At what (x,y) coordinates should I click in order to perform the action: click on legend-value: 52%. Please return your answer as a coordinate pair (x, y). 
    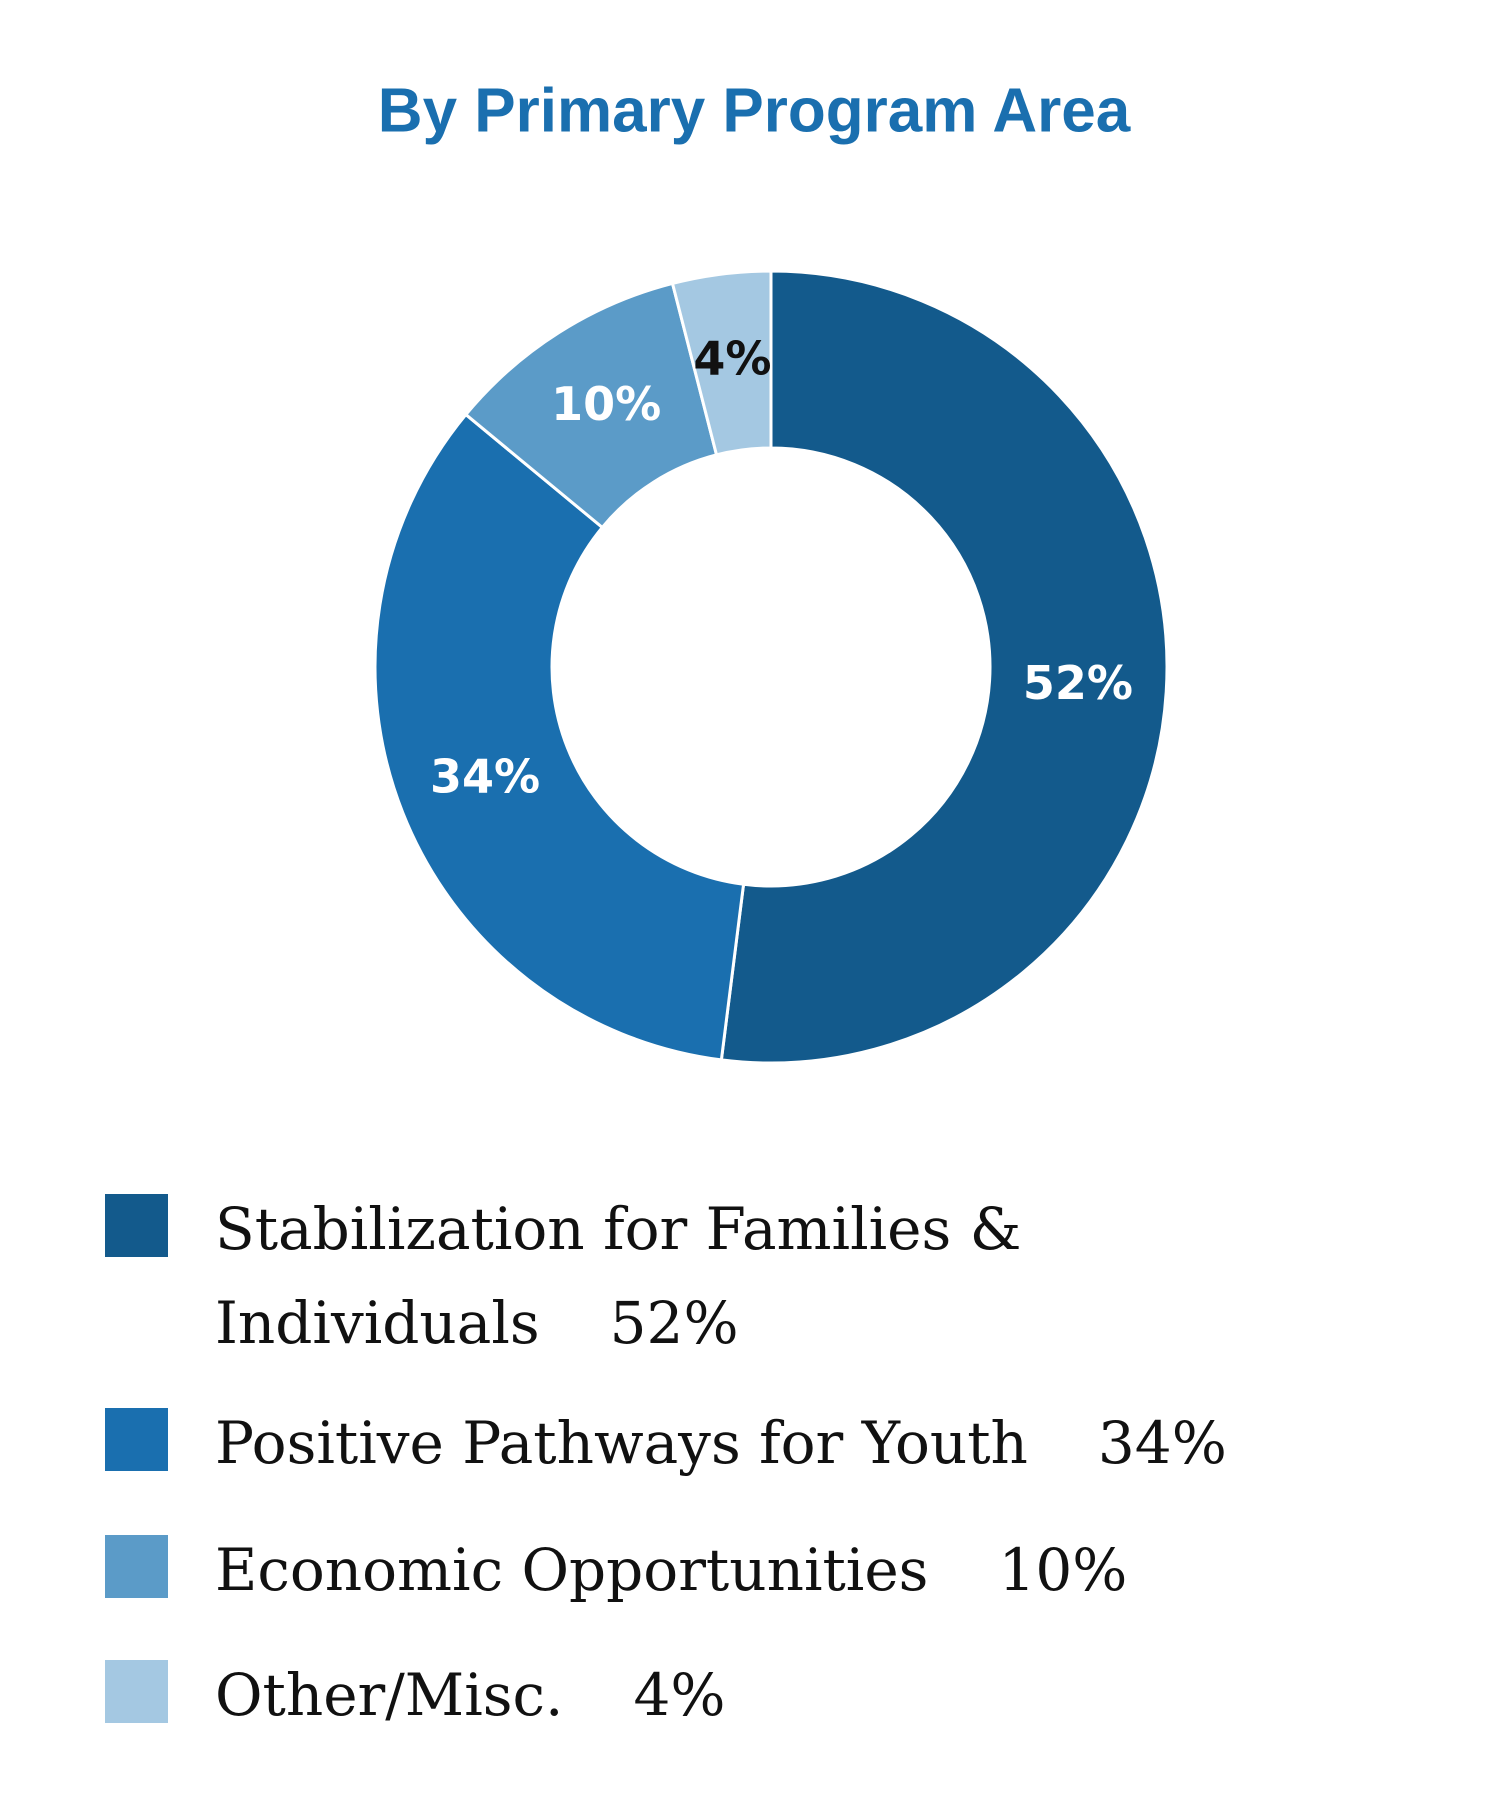
    Looking at the image, I should click on (674, 1323).